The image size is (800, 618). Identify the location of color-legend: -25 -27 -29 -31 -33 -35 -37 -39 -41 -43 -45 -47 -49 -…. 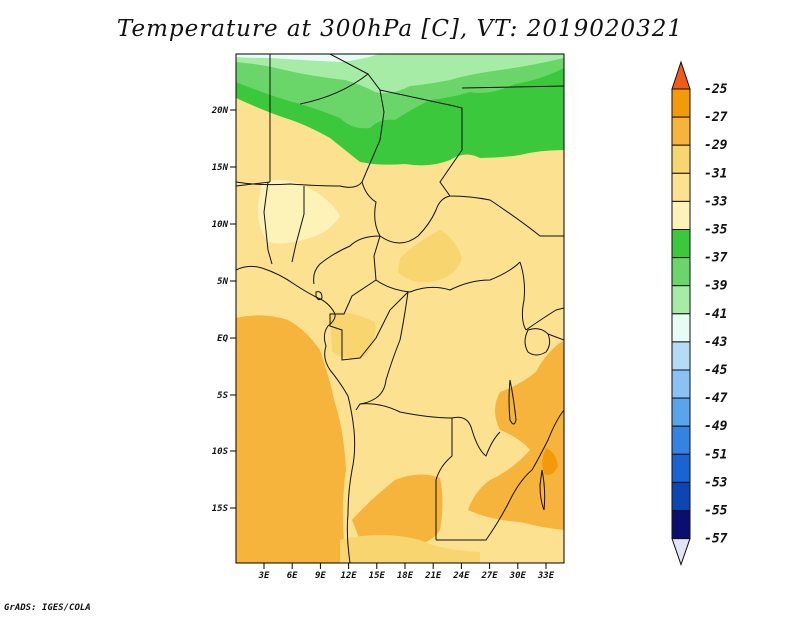
(699, 313).